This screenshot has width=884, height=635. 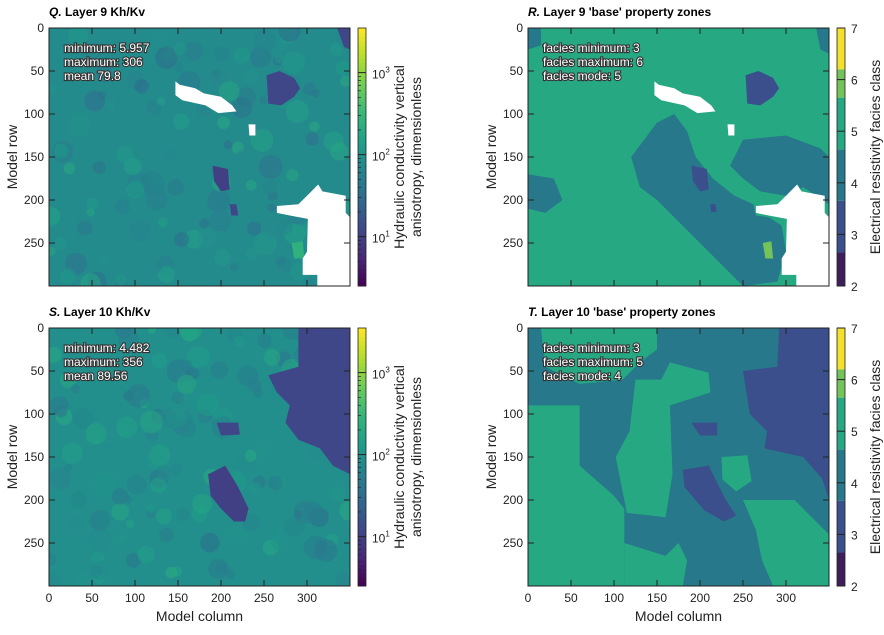 I want to click on stats-annotation: facies mode: 4, so click(x=582, y=376).